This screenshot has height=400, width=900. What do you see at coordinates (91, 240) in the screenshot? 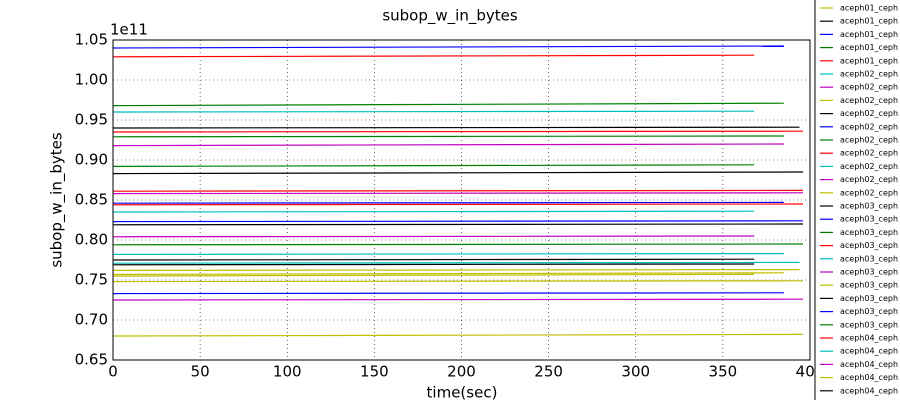
I see `y-tick-label: 0.80` at bounding box center [91, 240].